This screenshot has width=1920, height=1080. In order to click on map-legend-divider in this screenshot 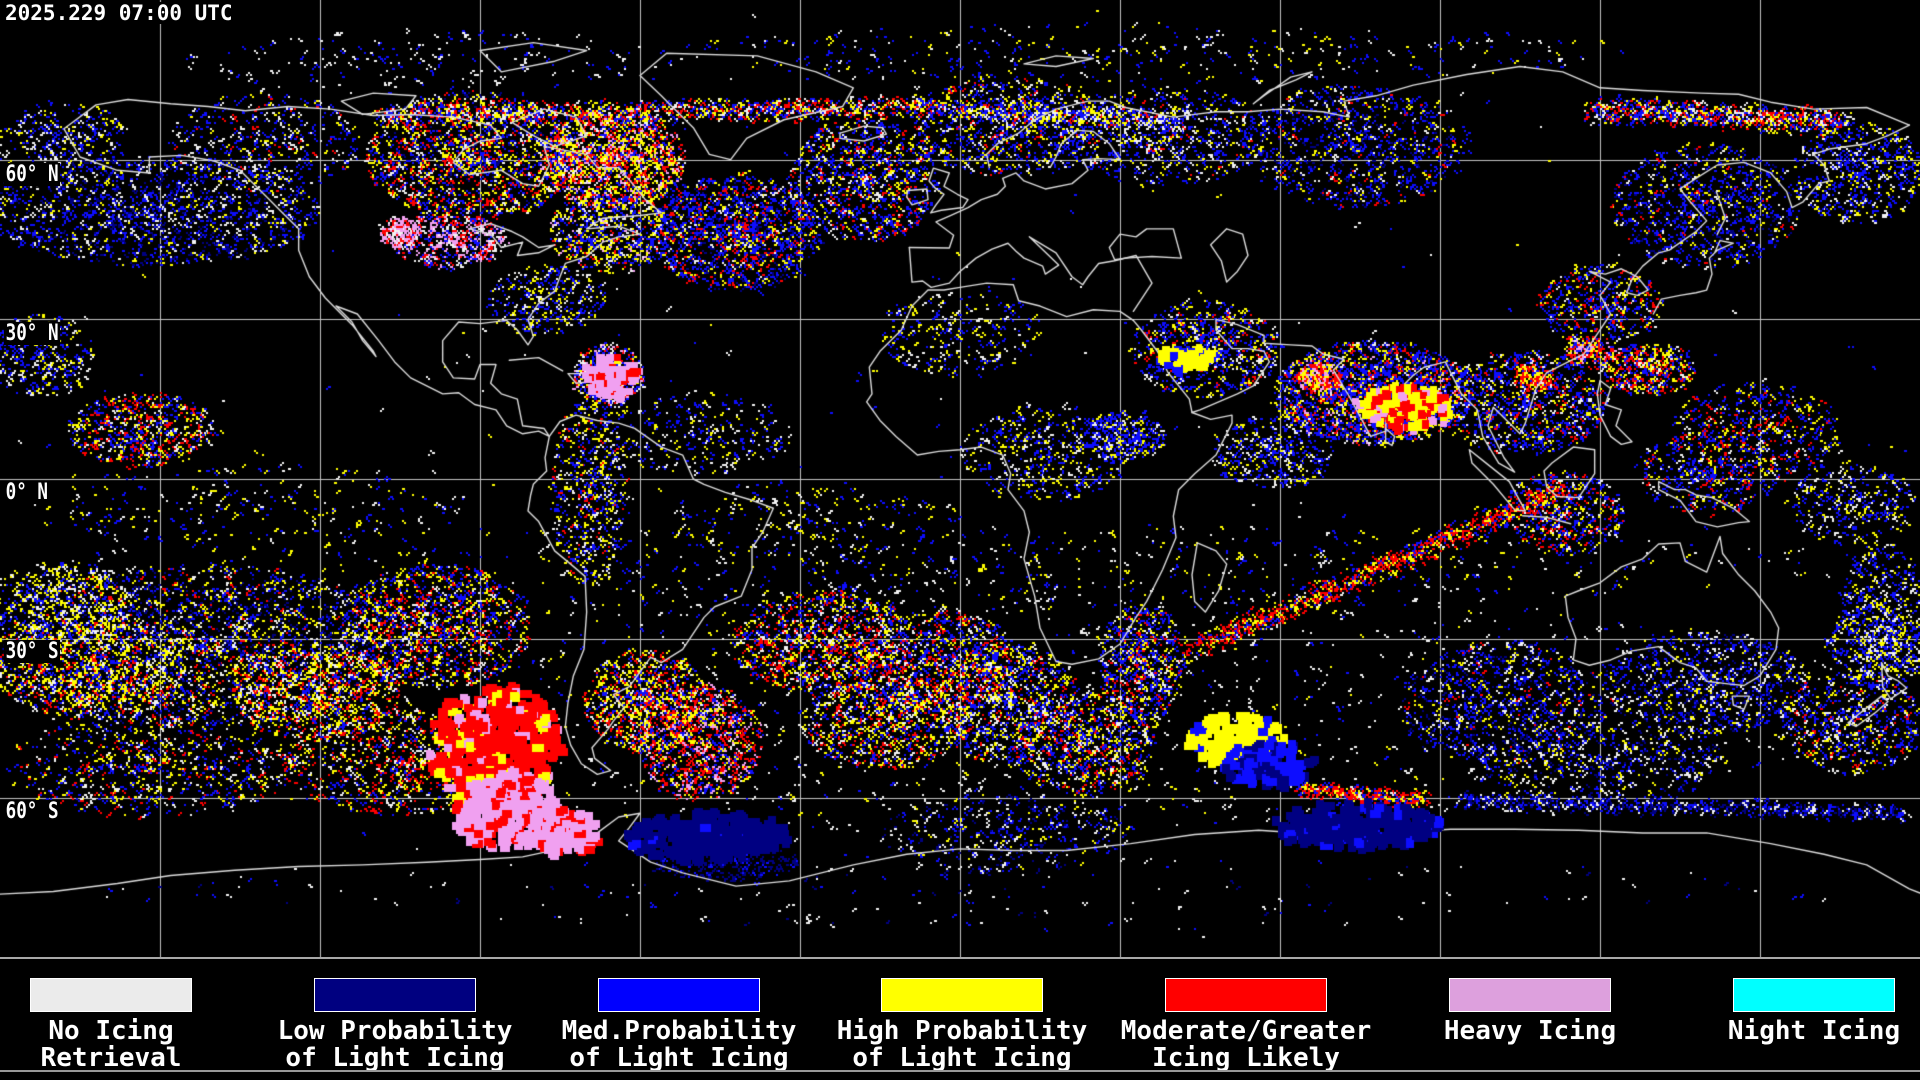, I will do `click(960, 958)`.